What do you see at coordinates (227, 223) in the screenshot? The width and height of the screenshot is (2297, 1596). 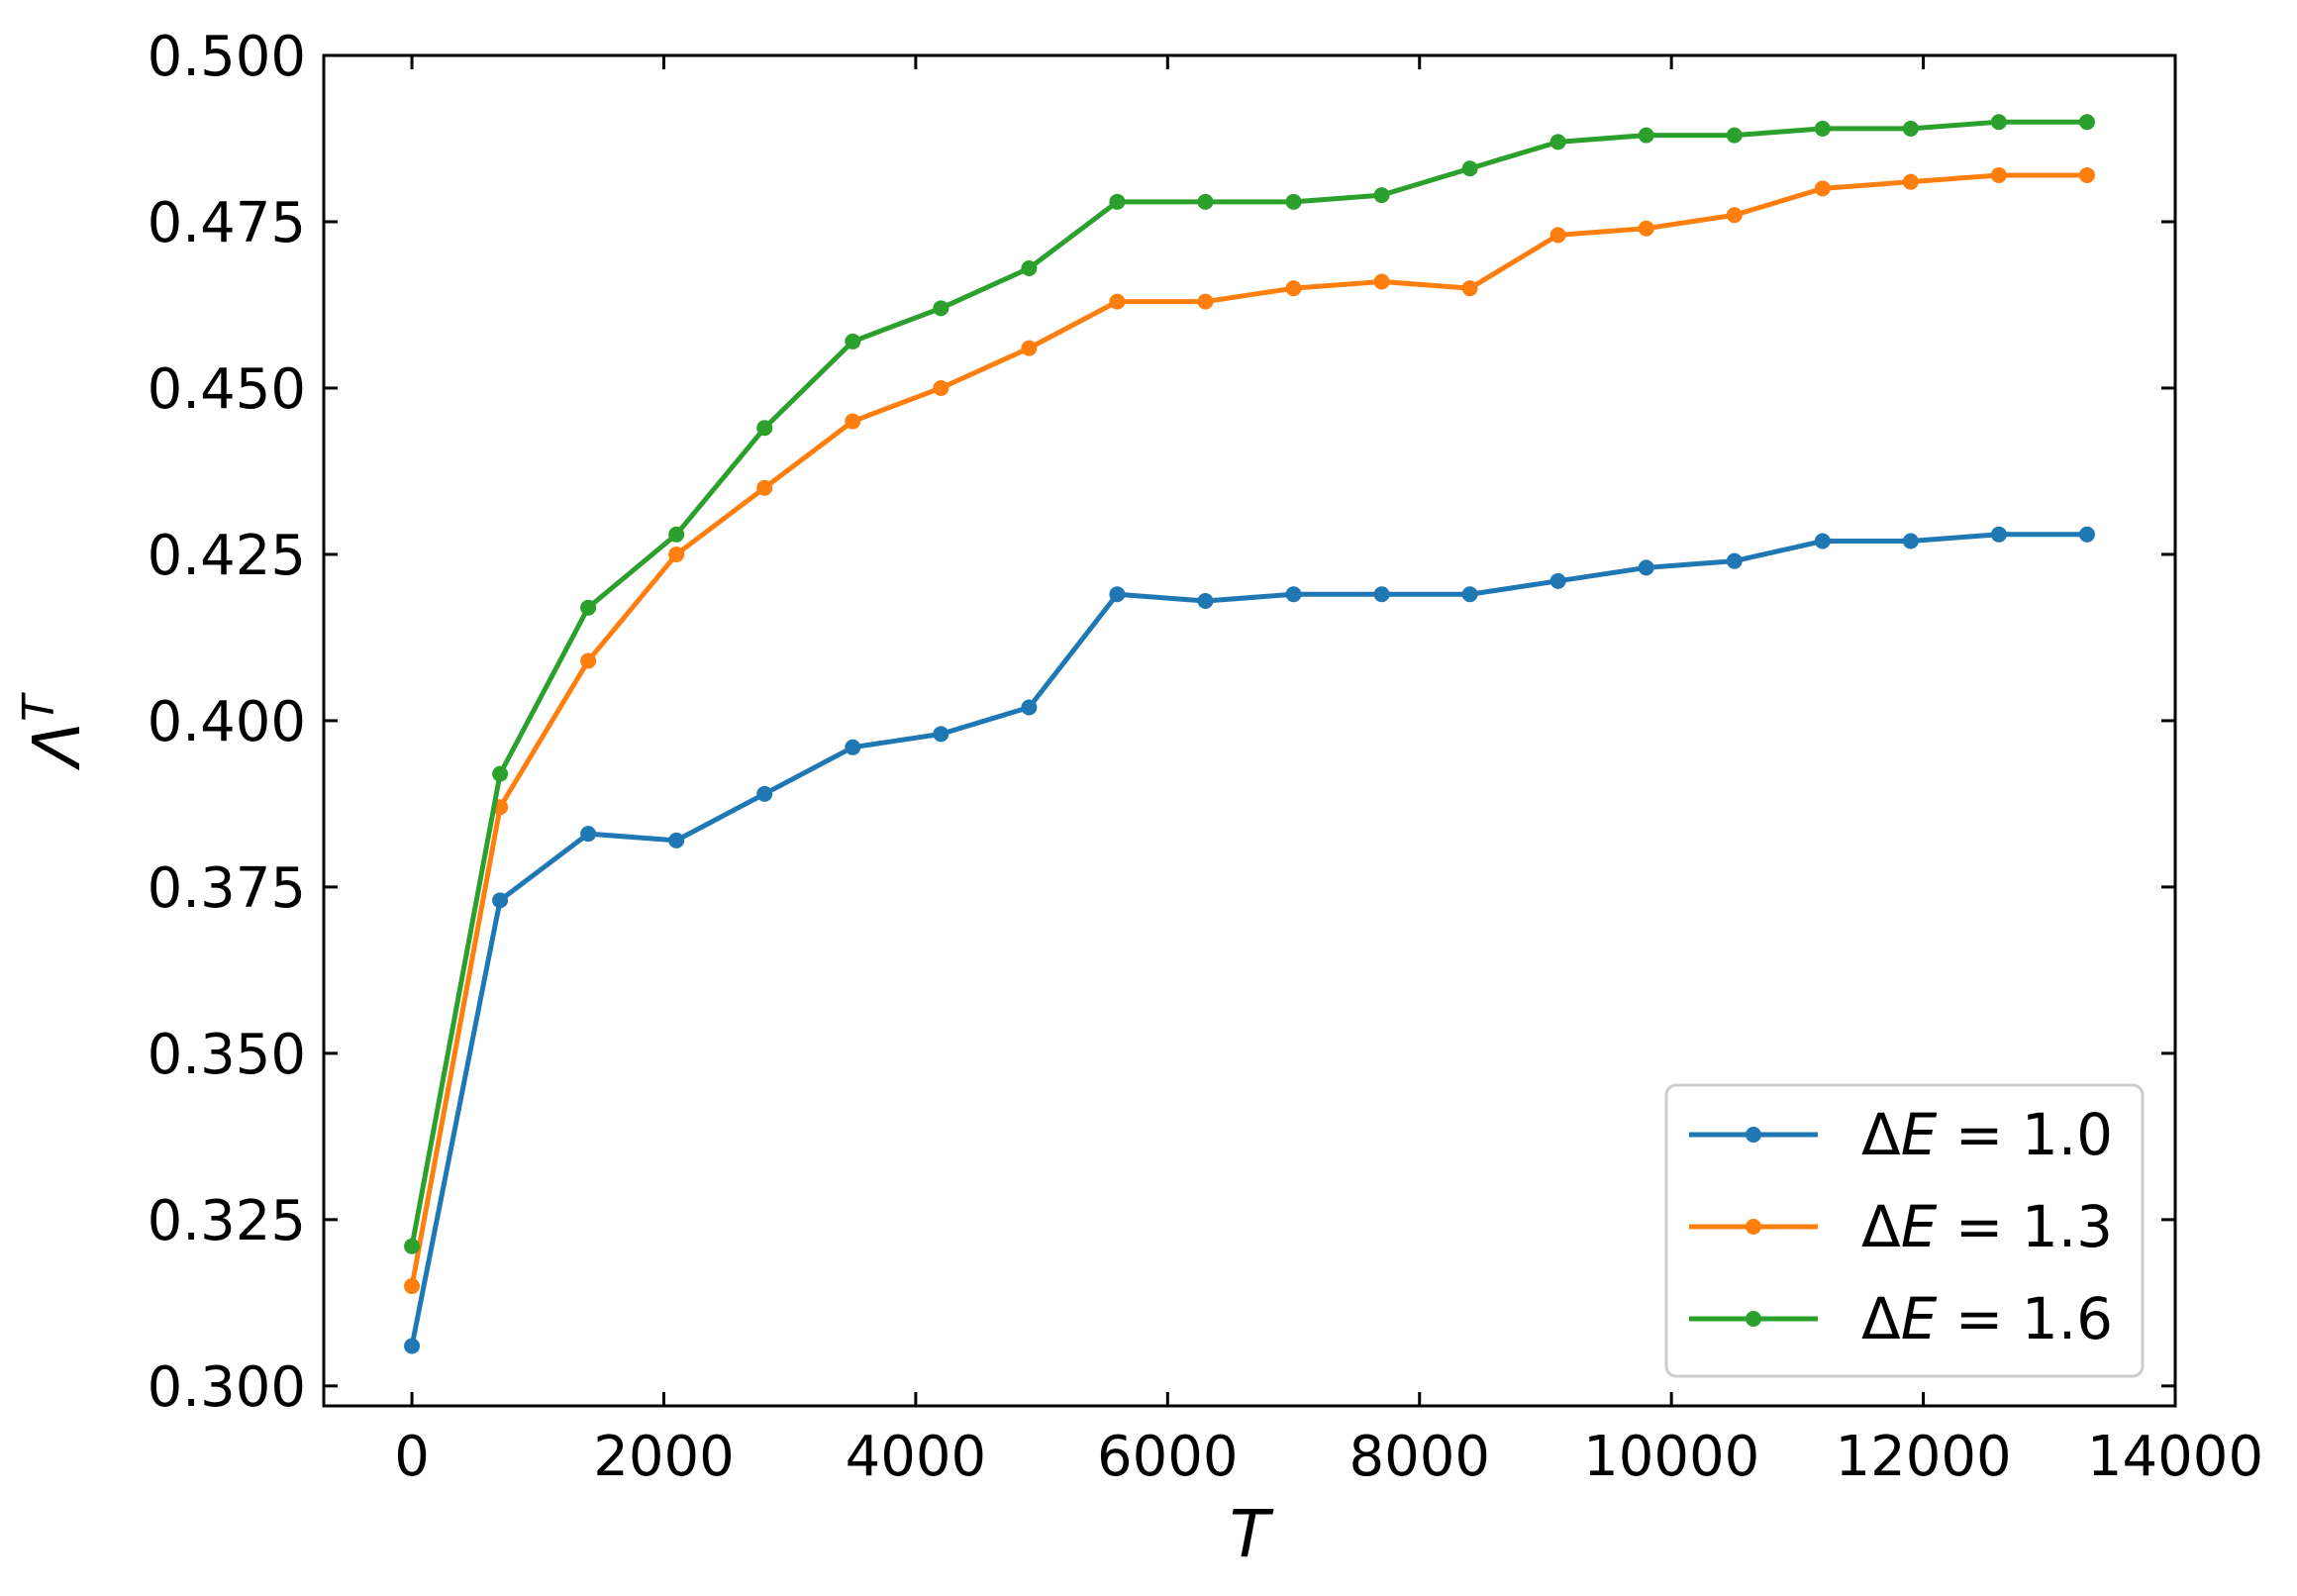 I see `y-tick-label: 0.475` at bounding box center [227, 223].